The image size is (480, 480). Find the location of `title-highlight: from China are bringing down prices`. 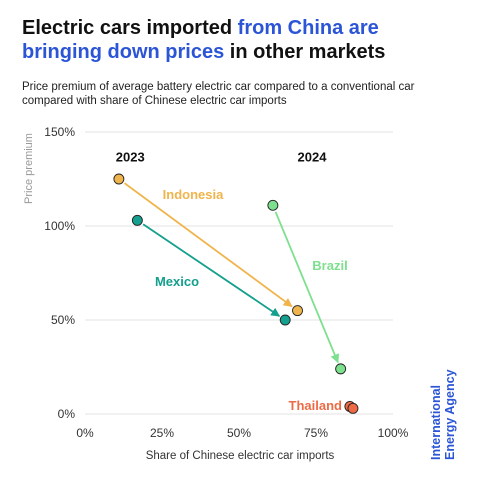

title-highlight: from China are bringing down prices is located at coordinates (200, 40).